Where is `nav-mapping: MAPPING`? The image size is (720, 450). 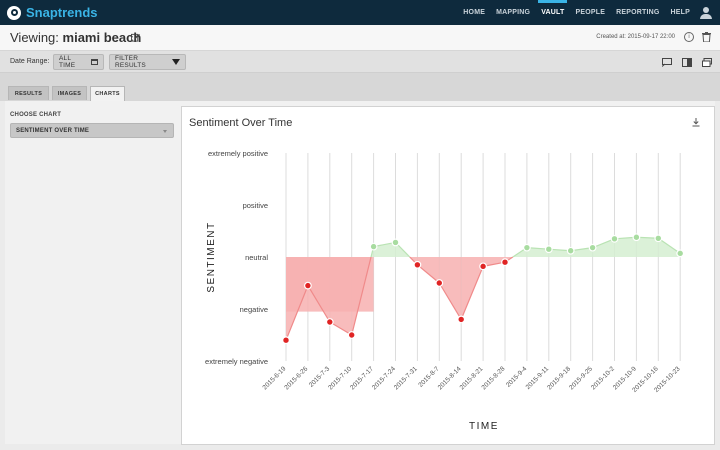 nav-mapping: MAPPING is located at coordinates (513, 12).